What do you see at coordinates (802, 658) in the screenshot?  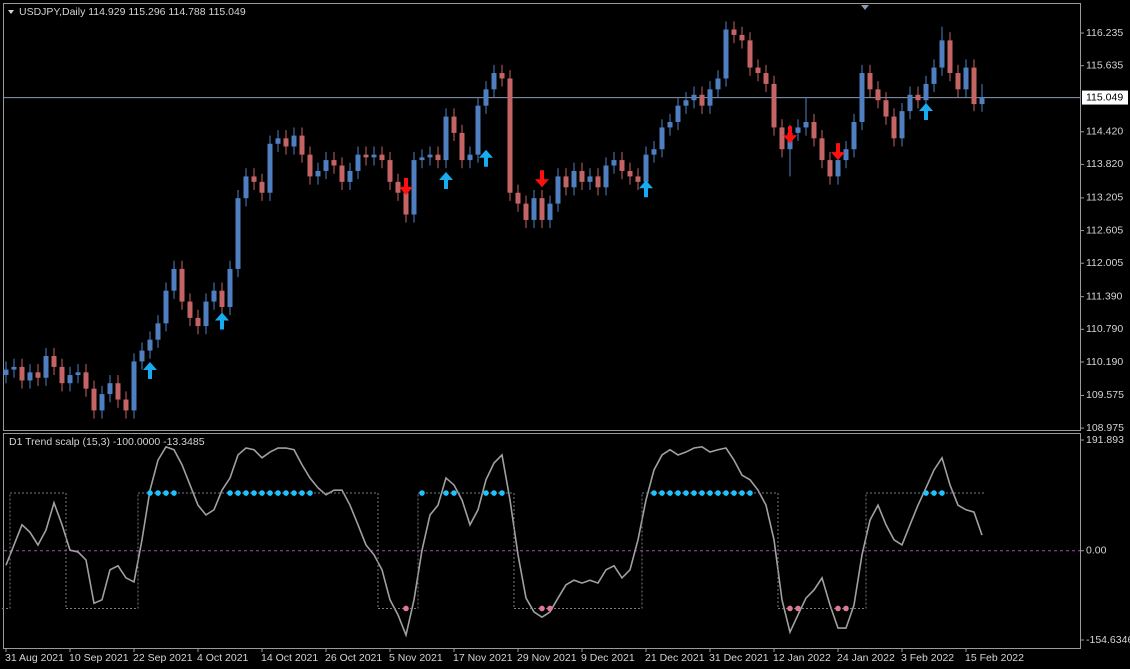 I see `x-tick-label: 12 Jan 2022` at bounding box center [802, 658].